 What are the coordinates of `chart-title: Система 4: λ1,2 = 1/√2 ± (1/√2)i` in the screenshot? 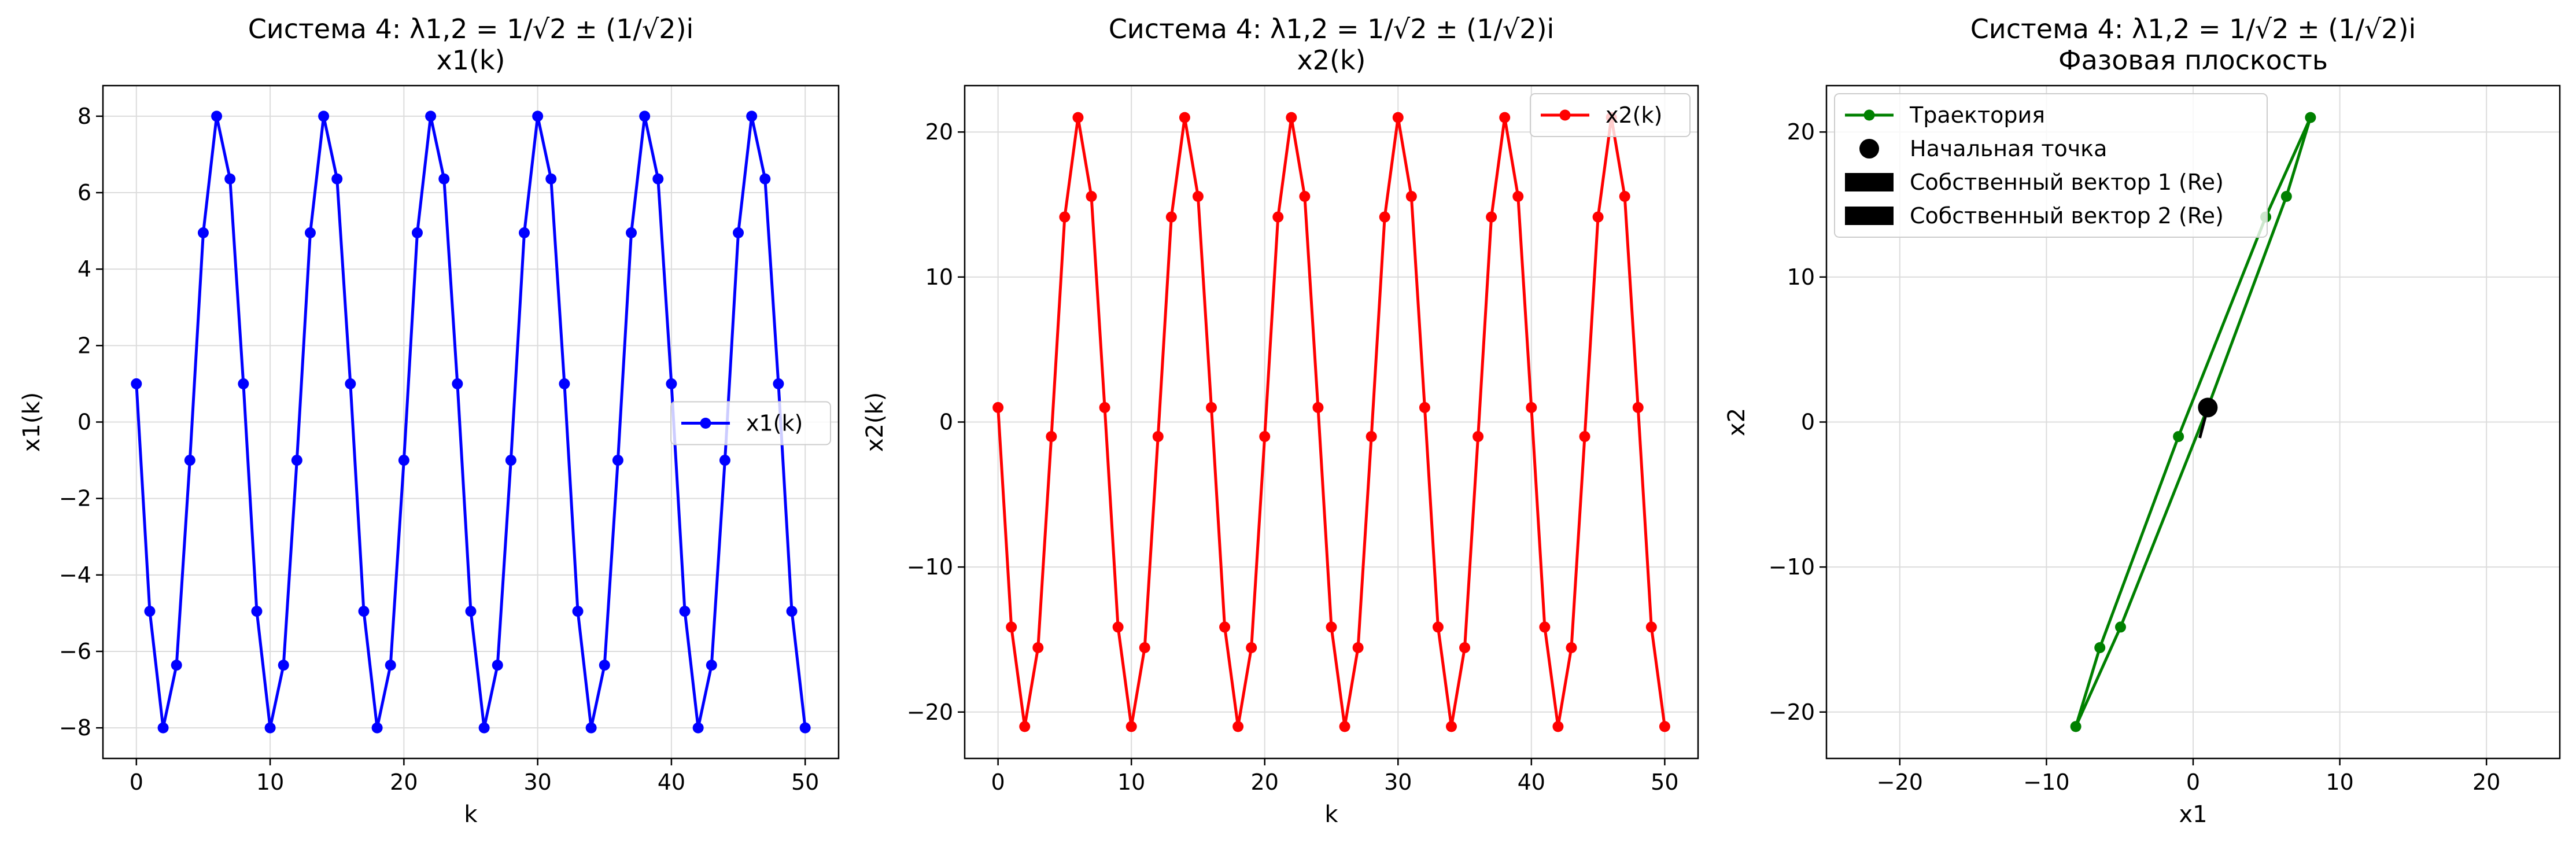 It's located at (1332, 29).